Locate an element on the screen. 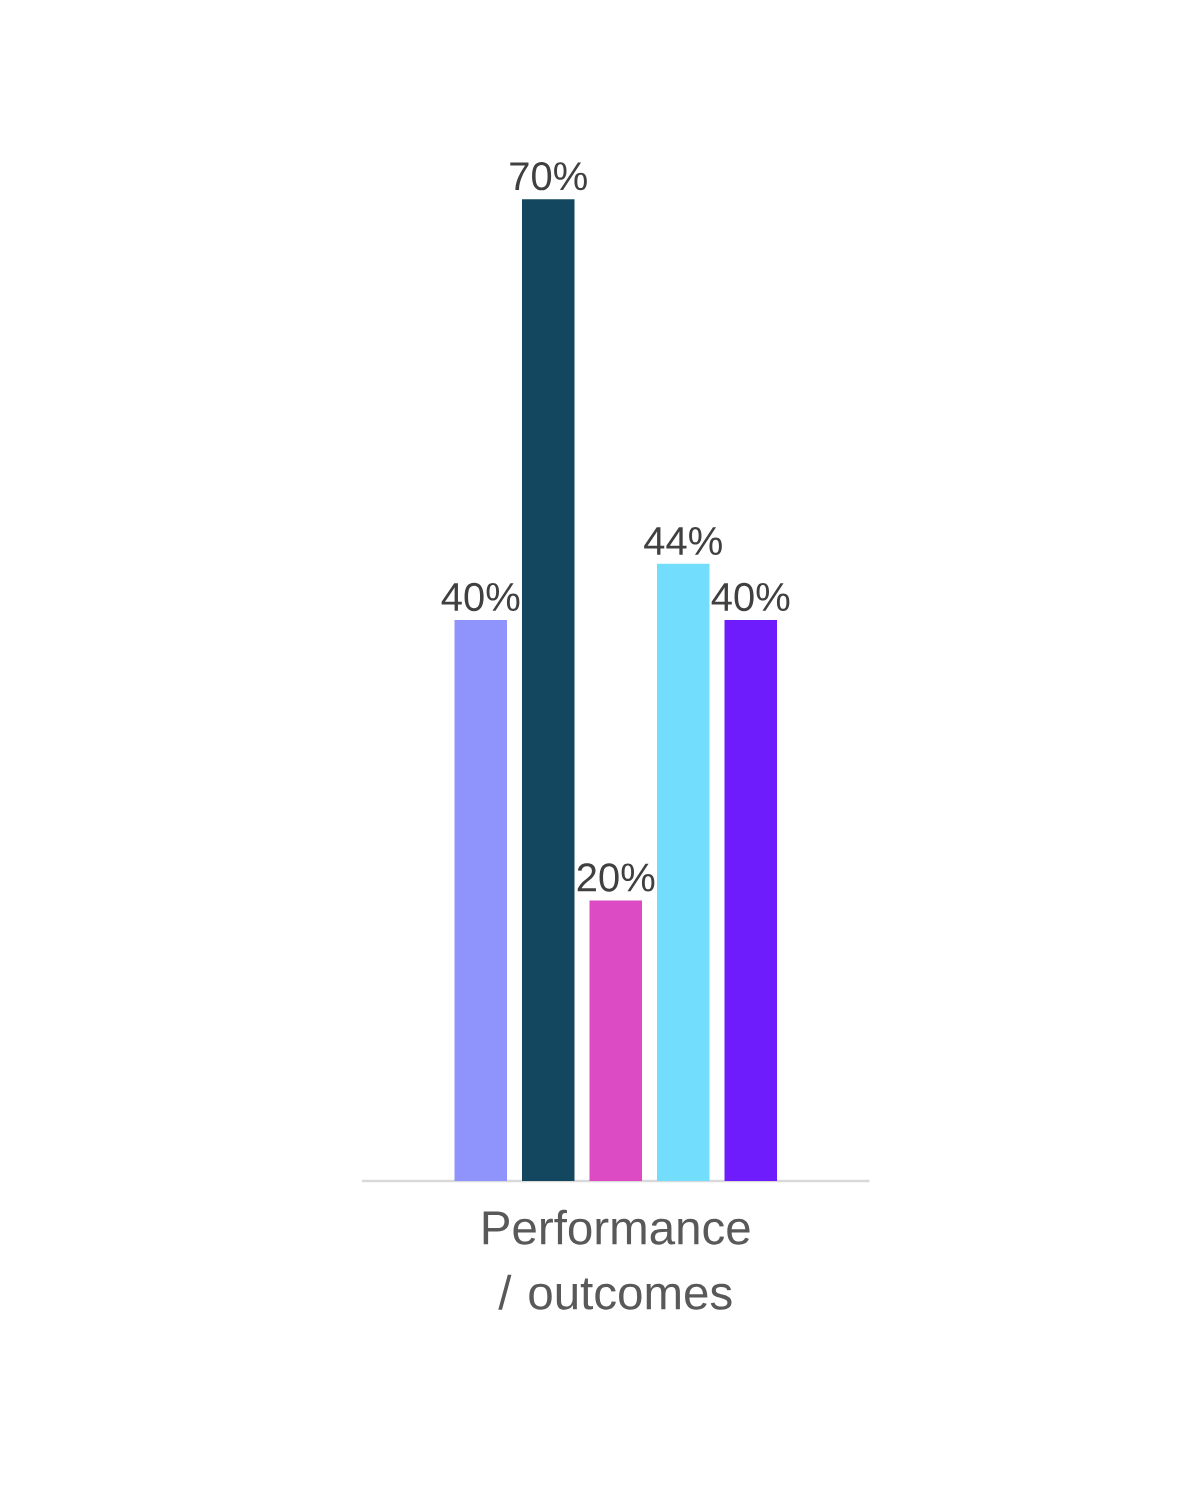  data-label: 20% is located at coordinates (616, 877).